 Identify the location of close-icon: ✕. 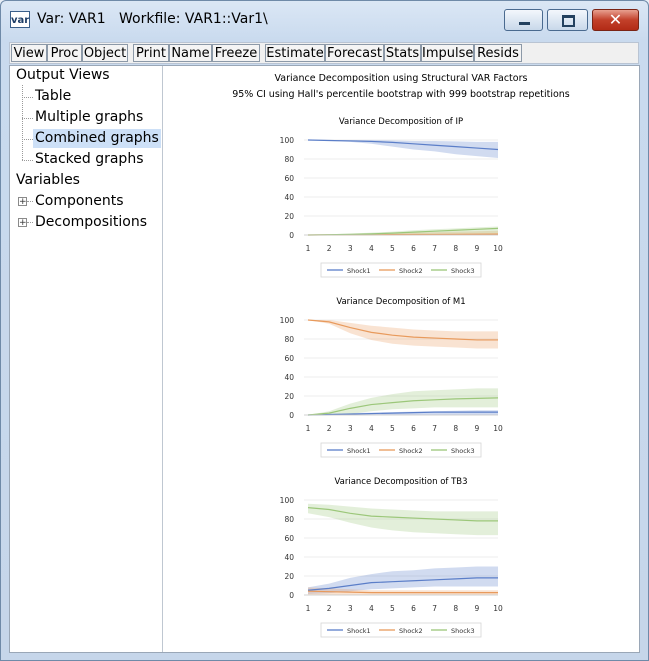
(615, 19).